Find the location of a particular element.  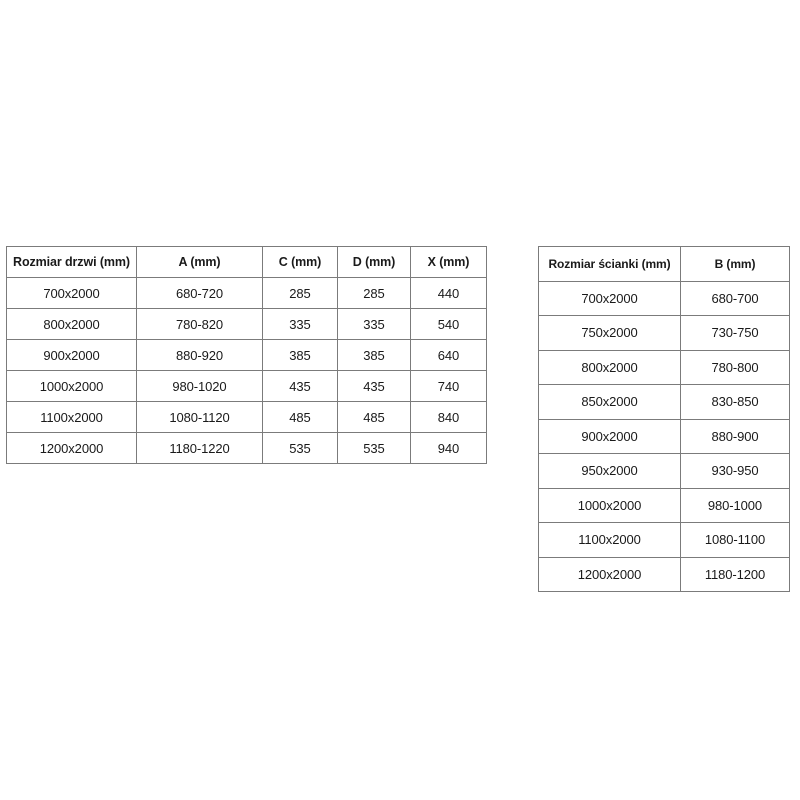

cell-d: 385 is located at coordinates (374, 355).